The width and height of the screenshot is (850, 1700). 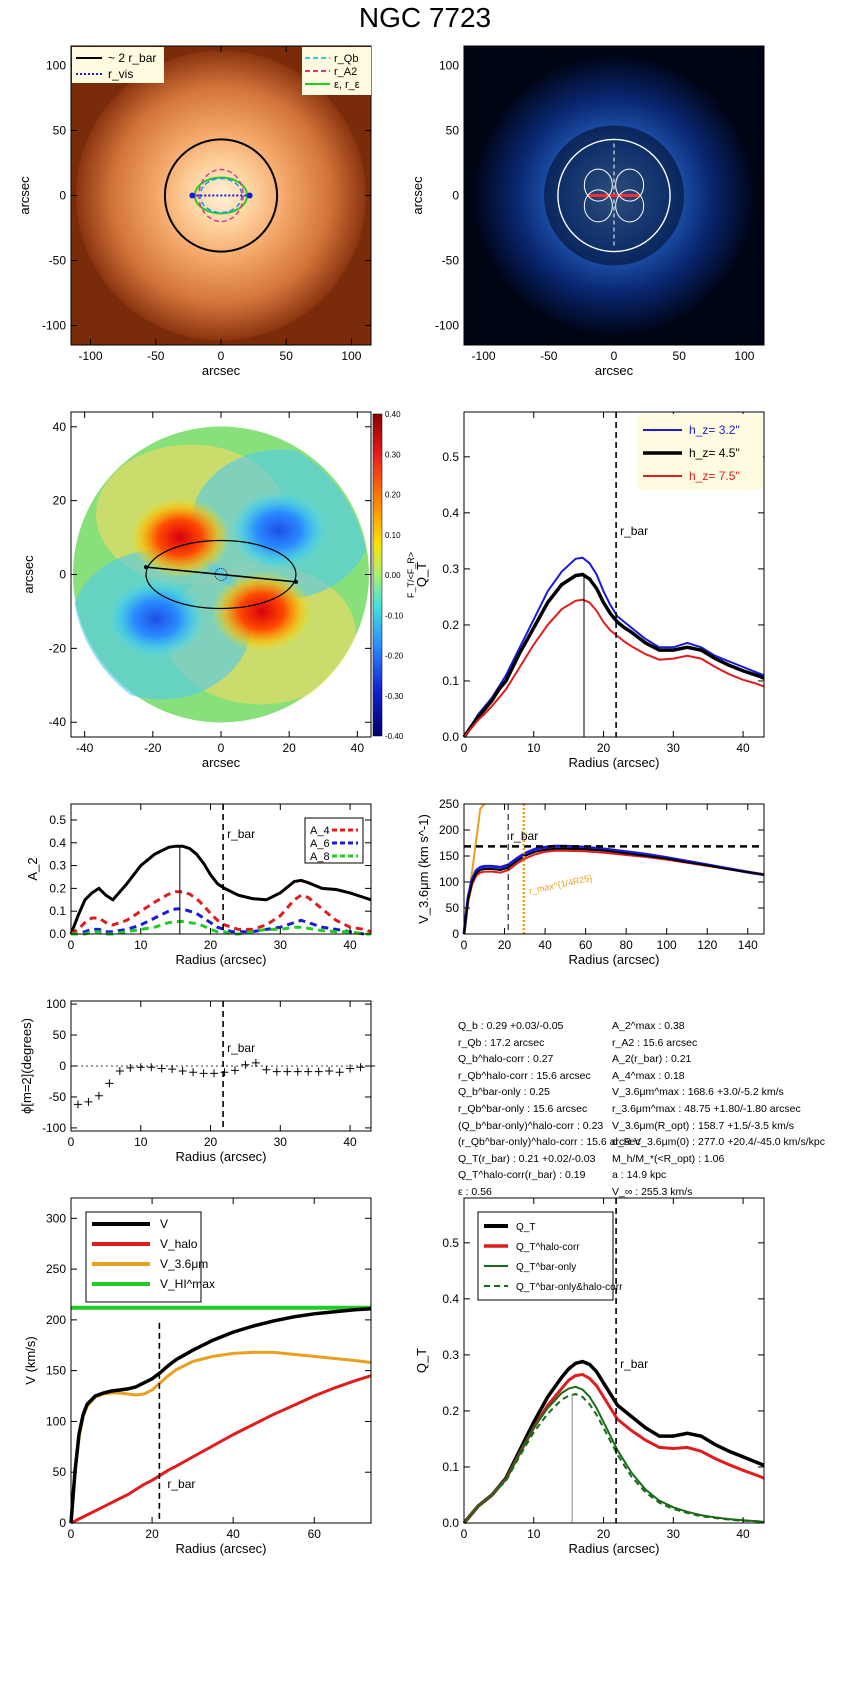 I want to click on y-axis-label: A_2, so click(x=32, y=868).